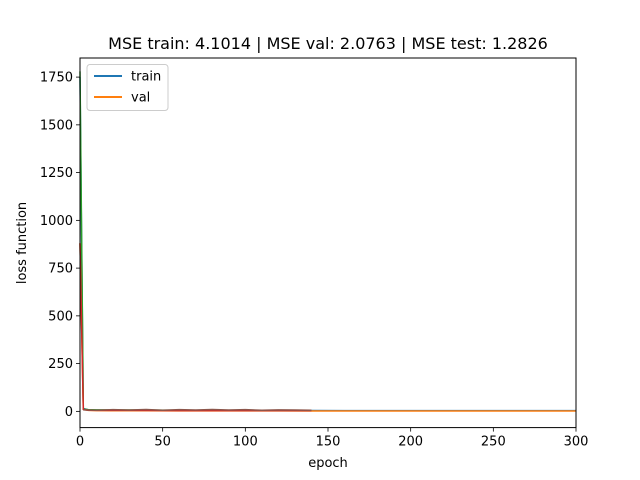  Describe the element at coordinates (56, 78) in the screenshot. I see `y-tick-label: 1750` at that location.